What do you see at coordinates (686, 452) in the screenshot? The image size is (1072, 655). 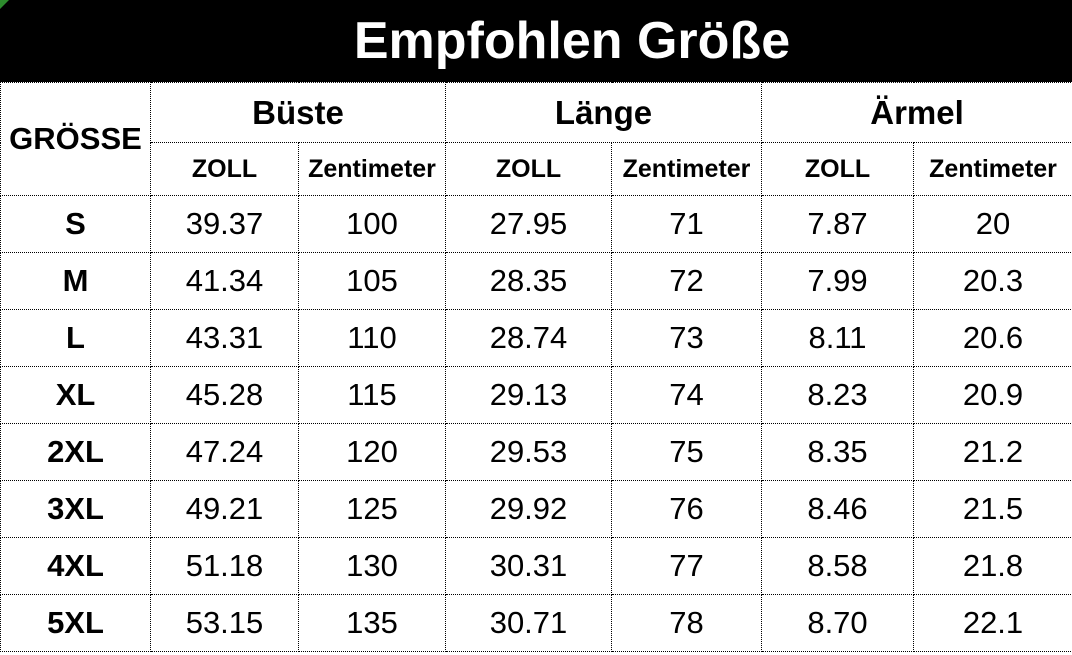 I see `value-cell: 75` at bounding box center [686, 452].